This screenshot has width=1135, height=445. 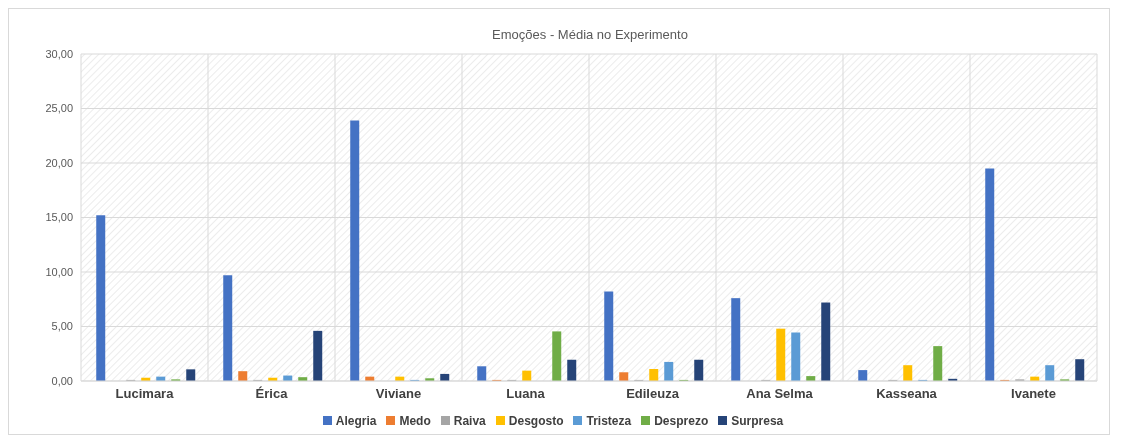 What do you see at coordinates (59, 108) in the screenshot?
I see `y-tick-label: 25,00` at bounding box center [59, 108].